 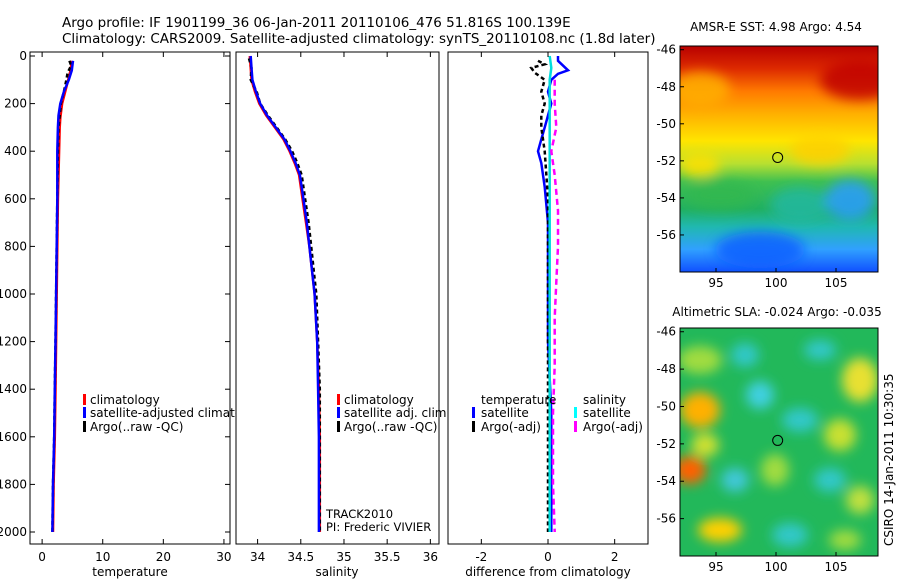 I want to click on sla-lat-tick-label: -48, so click(x=666, y=369).